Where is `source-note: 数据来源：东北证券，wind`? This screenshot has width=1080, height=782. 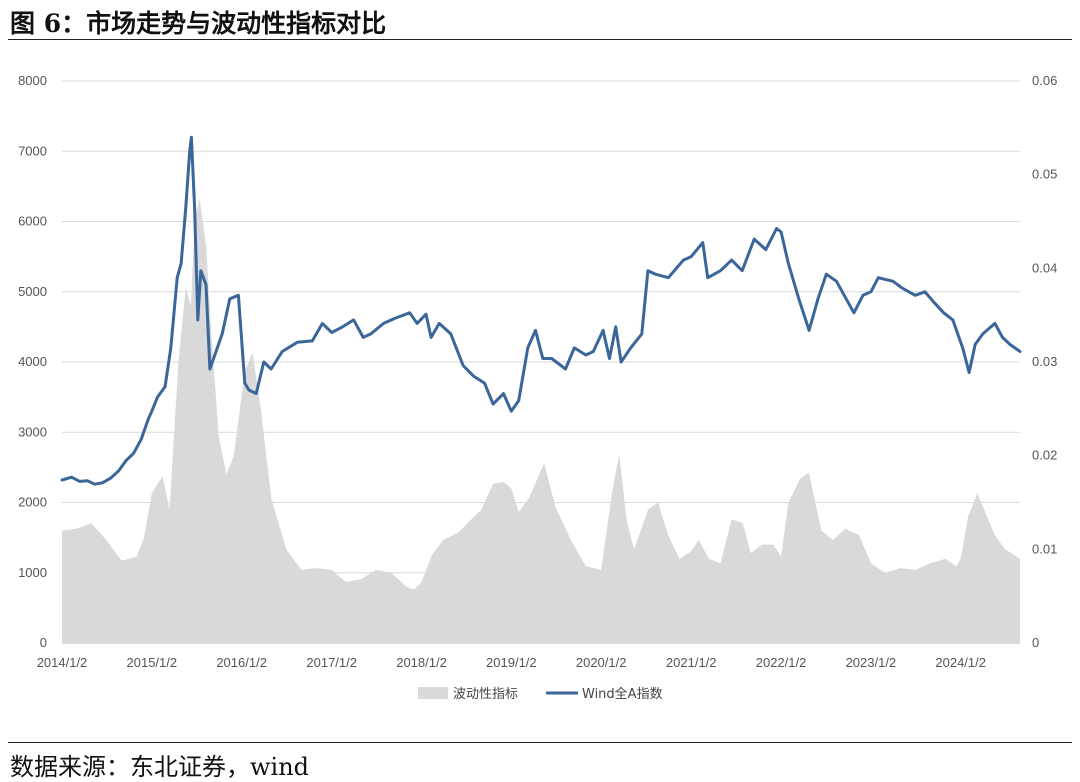 source-note: 数据来源：东北证券，wind is located at coordinates (160, 767).